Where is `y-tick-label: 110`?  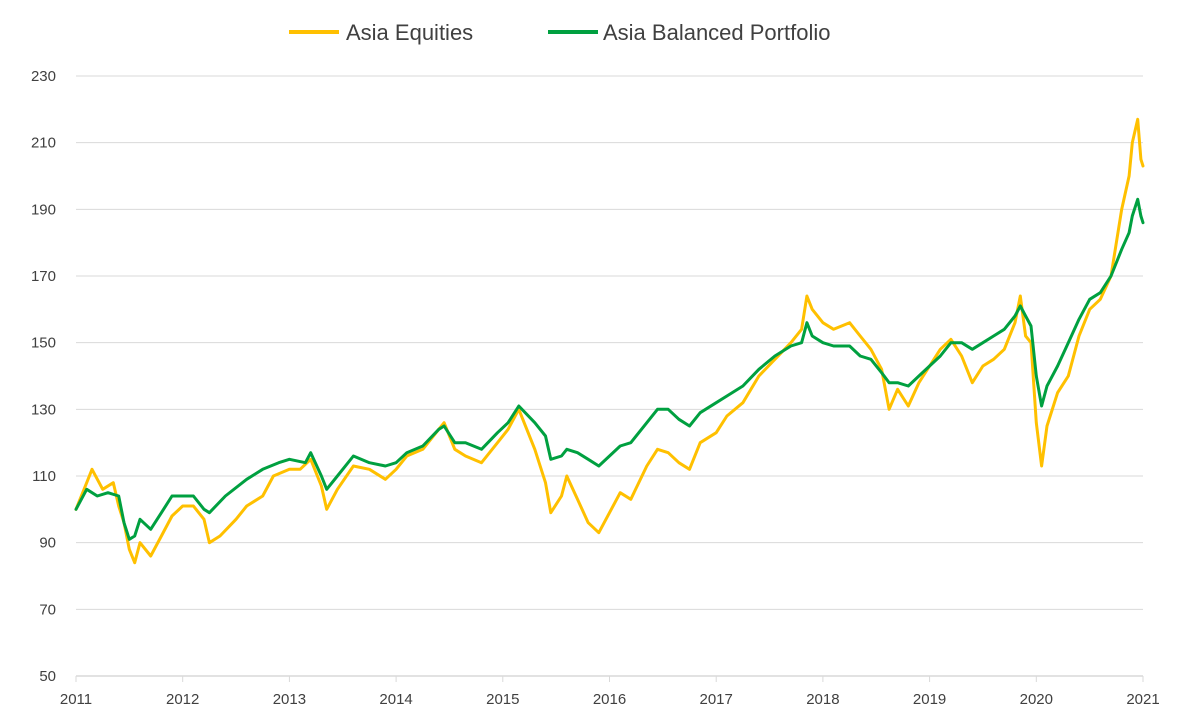 y-tick-label: 110 is located at coordinates (44, 476).